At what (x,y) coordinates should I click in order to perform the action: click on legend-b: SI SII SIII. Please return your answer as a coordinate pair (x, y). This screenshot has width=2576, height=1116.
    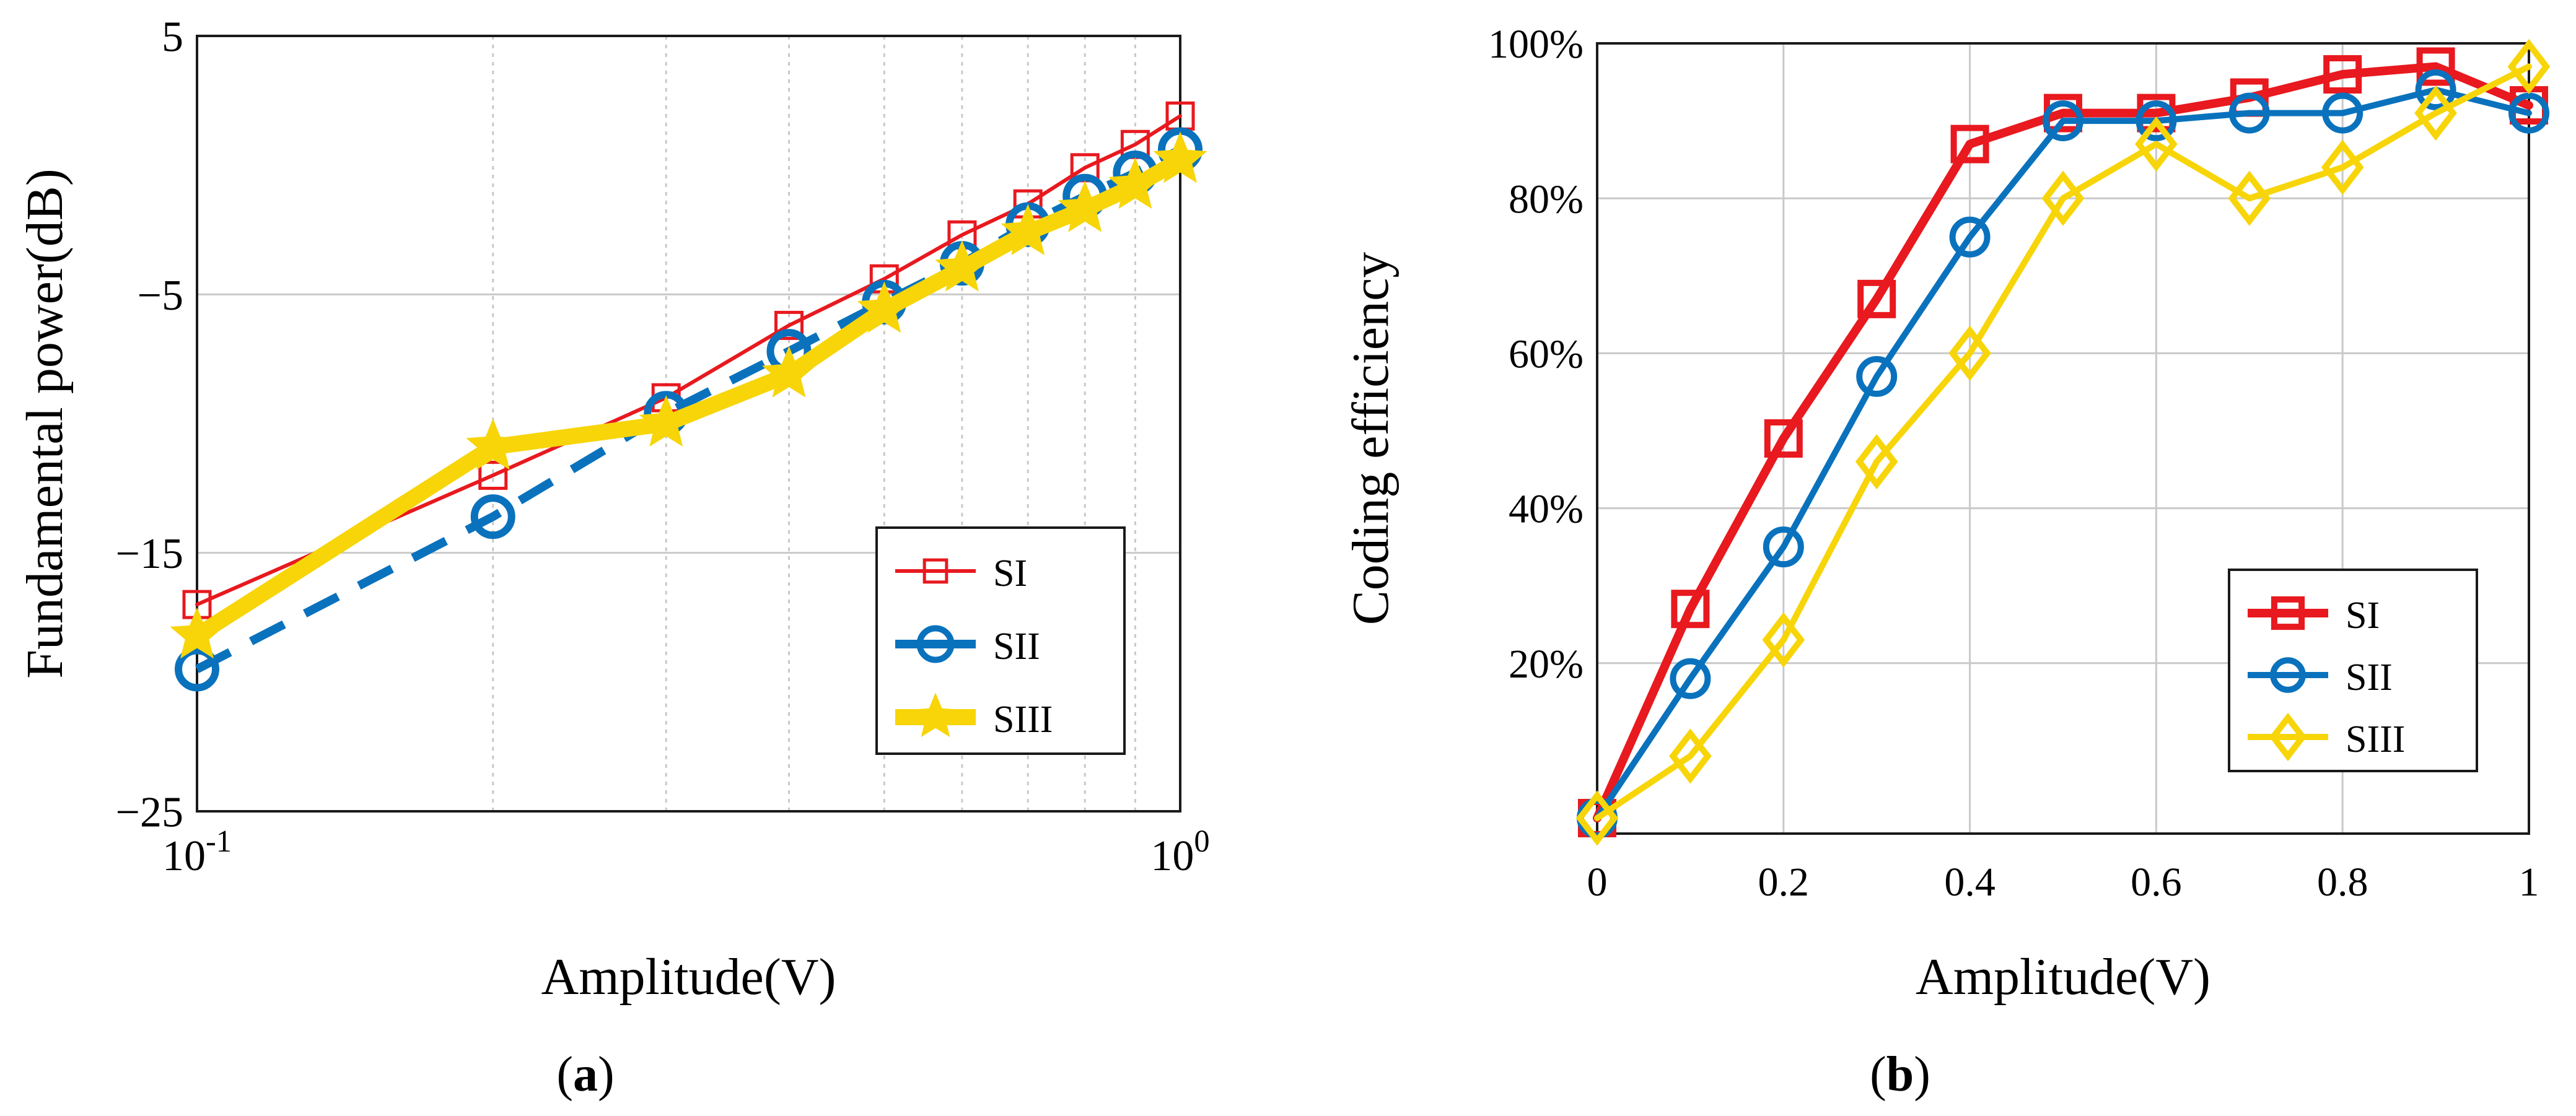
    Looking at the image, I should click on (2353, 671).